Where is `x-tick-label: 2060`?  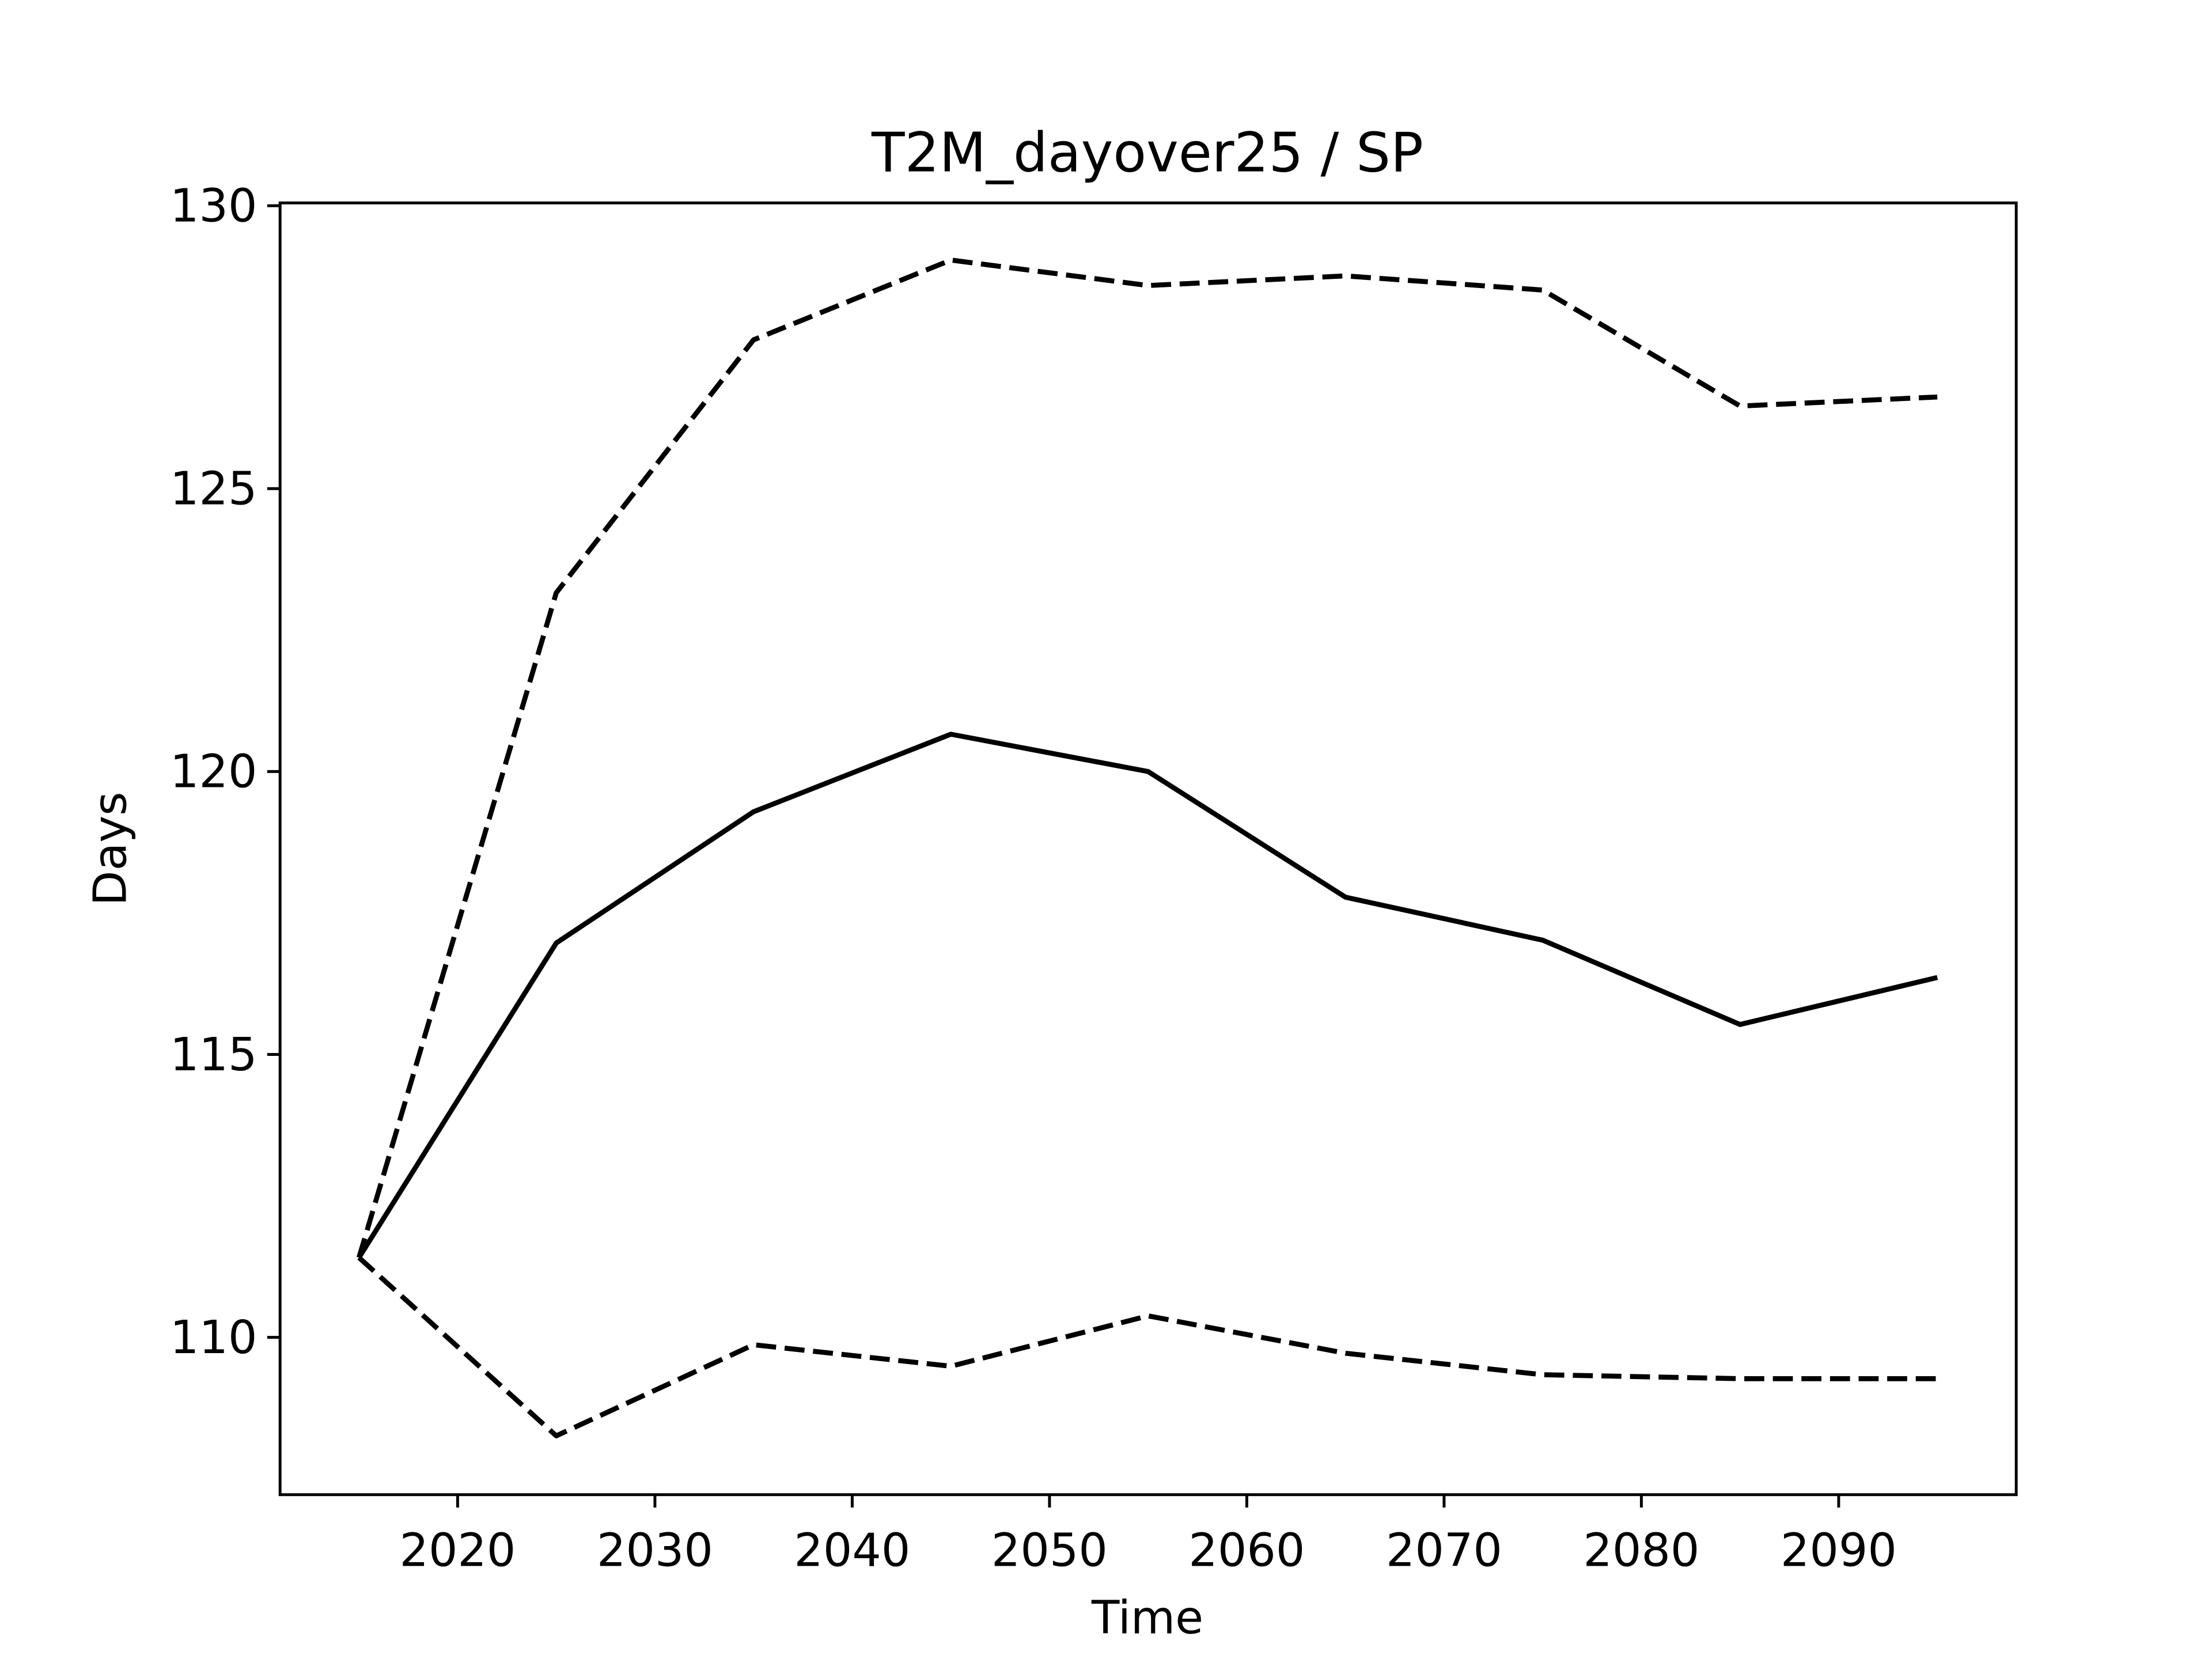
x-tick-label: 2060 is located at coordinates (1247, 1550).